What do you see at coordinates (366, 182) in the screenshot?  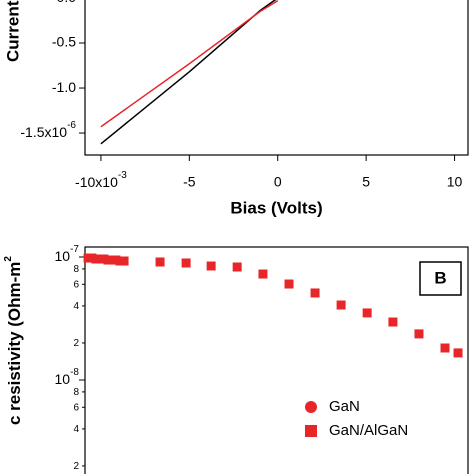 I see `x-tick-label: 5` at bounding box center [366, 182].